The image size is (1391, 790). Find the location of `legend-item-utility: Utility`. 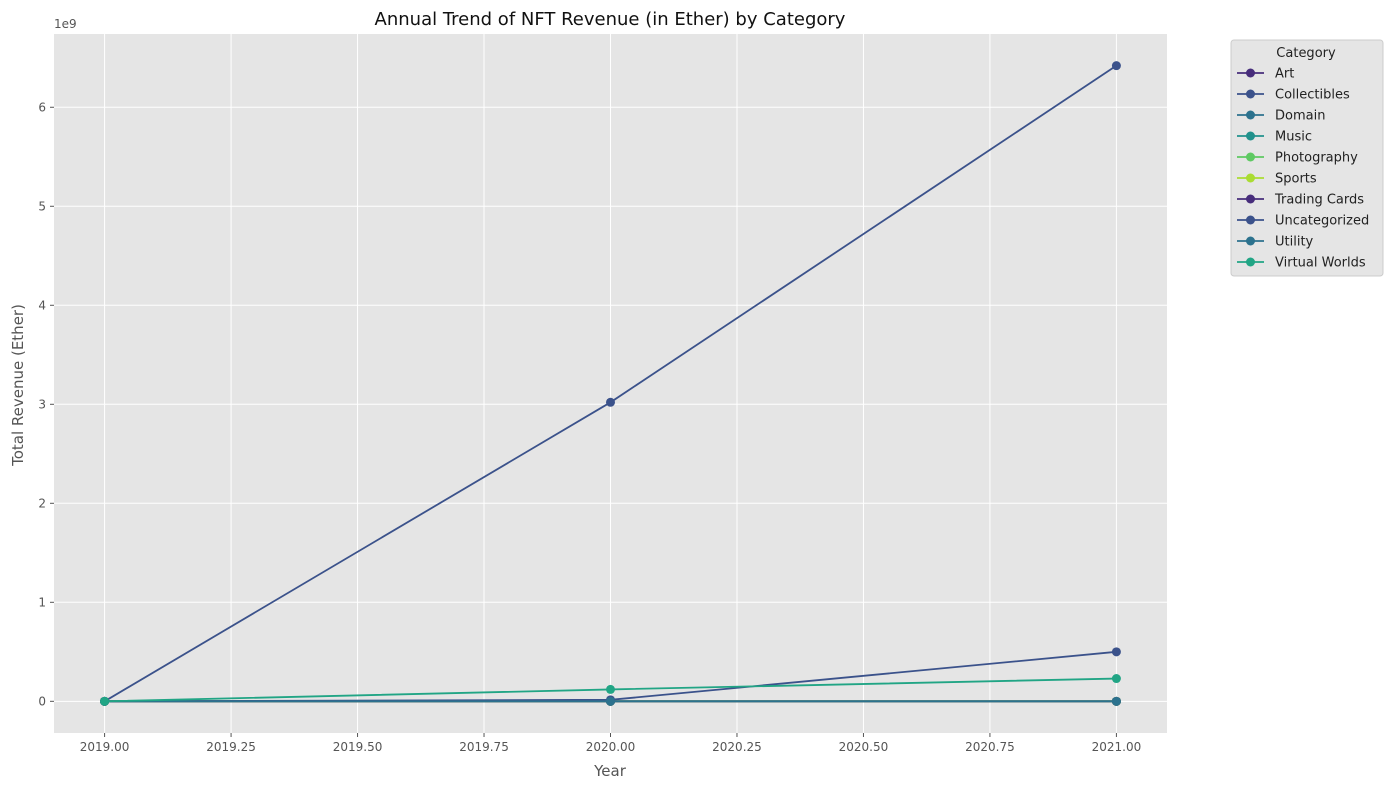

legend-item-utility: Utility is located at coordinates (1275, 242).